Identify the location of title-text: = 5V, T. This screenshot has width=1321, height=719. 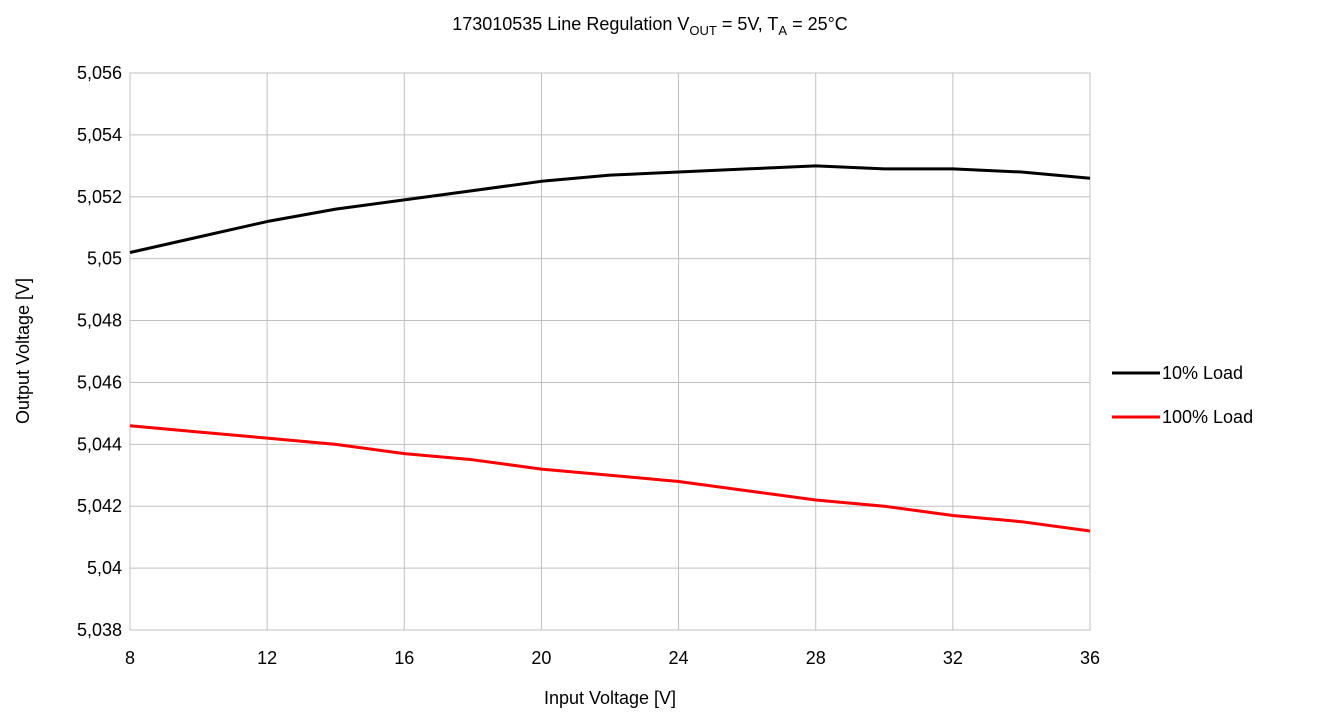
(748, 24).